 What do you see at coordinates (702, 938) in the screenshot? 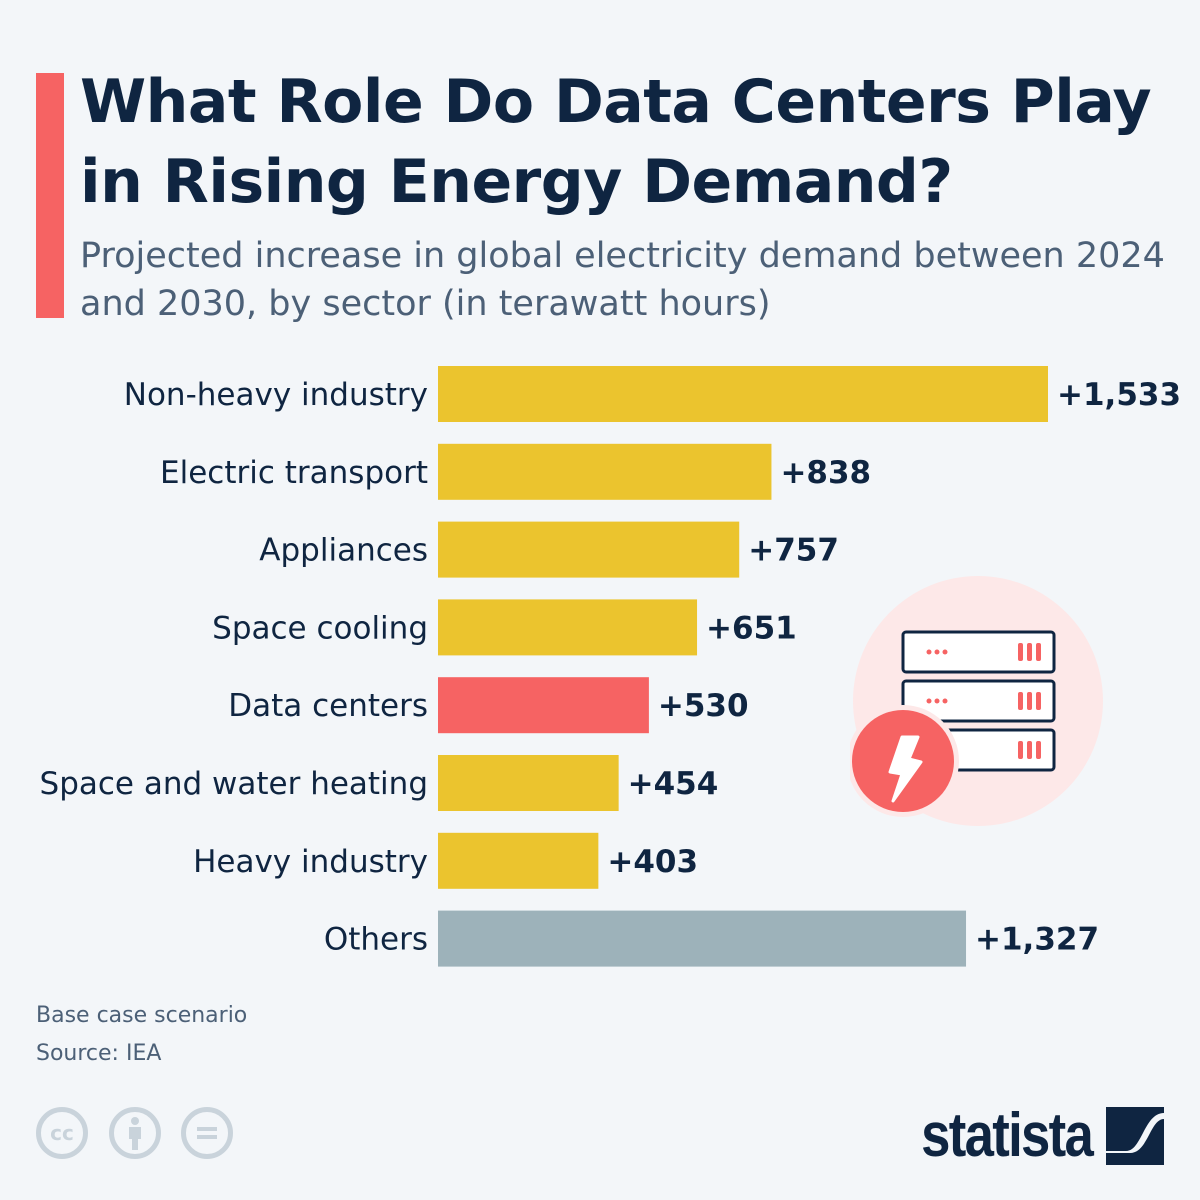
I see `bar-others` at bounding box center [702, 938].